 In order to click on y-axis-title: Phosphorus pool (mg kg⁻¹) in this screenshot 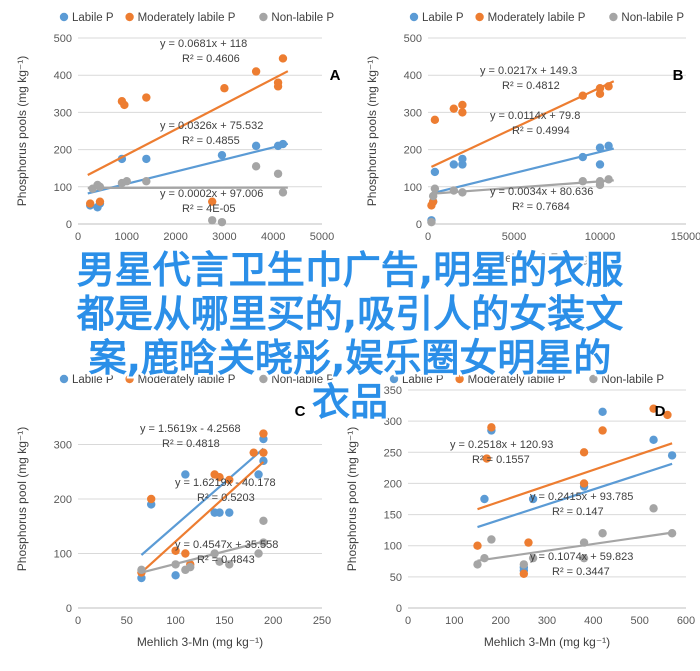, I will do `click(22, 499)`.